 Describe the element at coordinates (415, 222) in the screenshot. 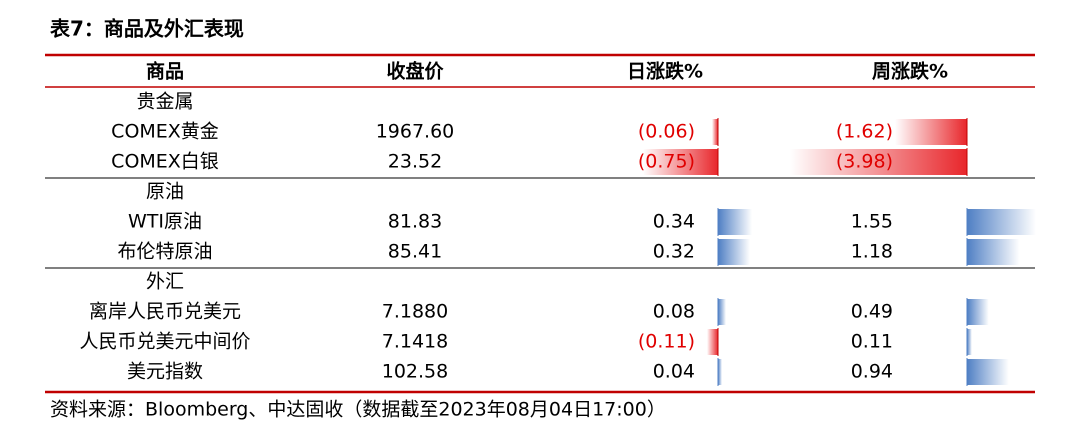

I see `close-price: 81.83` at that location.